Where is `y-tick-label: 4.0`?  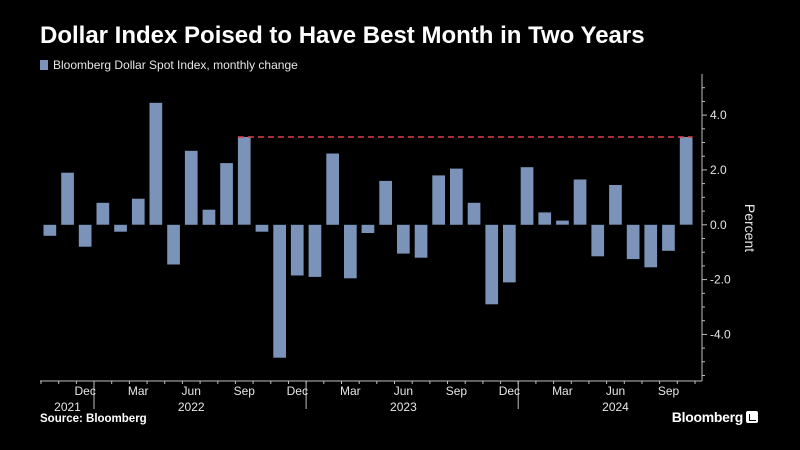 y-tick-label: 4.0 is located at coordinates (718, 115).